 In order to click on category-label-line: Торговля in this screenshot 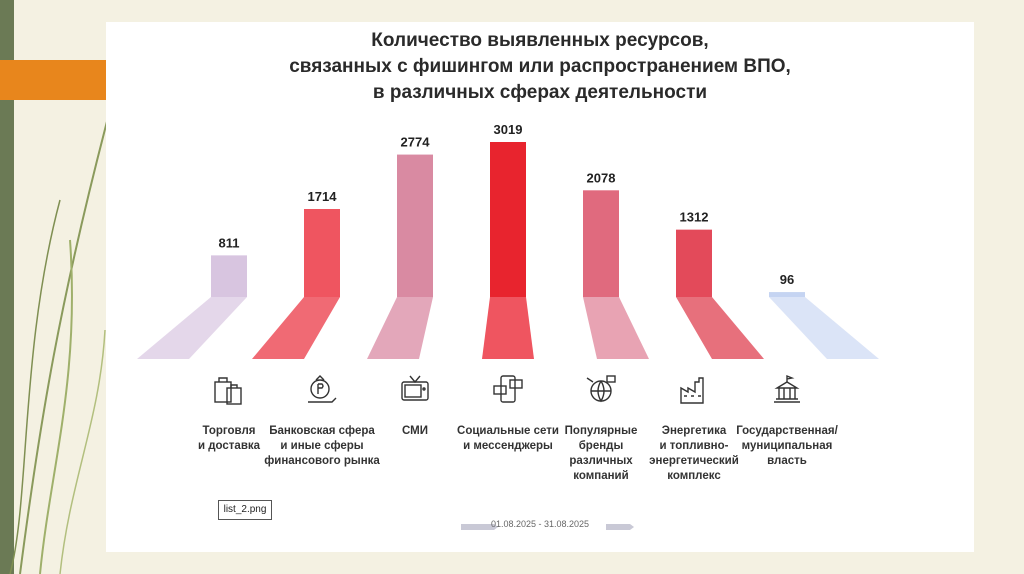, I will do `click(229, 431)`.